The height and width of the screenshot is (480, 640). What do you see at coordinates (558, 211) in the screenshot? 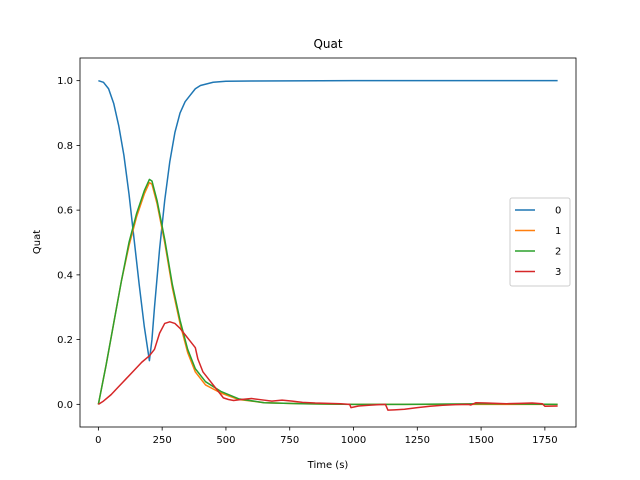
I see `legend-label-0: 0` at bounding box center [558, 211].